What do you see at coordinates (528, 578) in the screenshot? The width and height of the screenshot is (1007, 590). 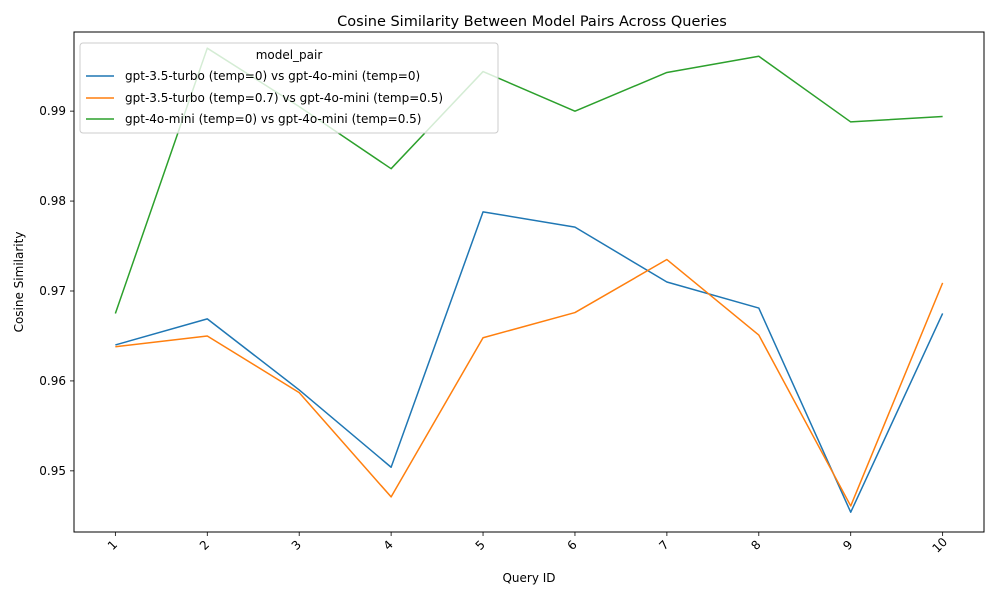 I see `x-axis-label: Query ID` at bounding box center [528, 578].